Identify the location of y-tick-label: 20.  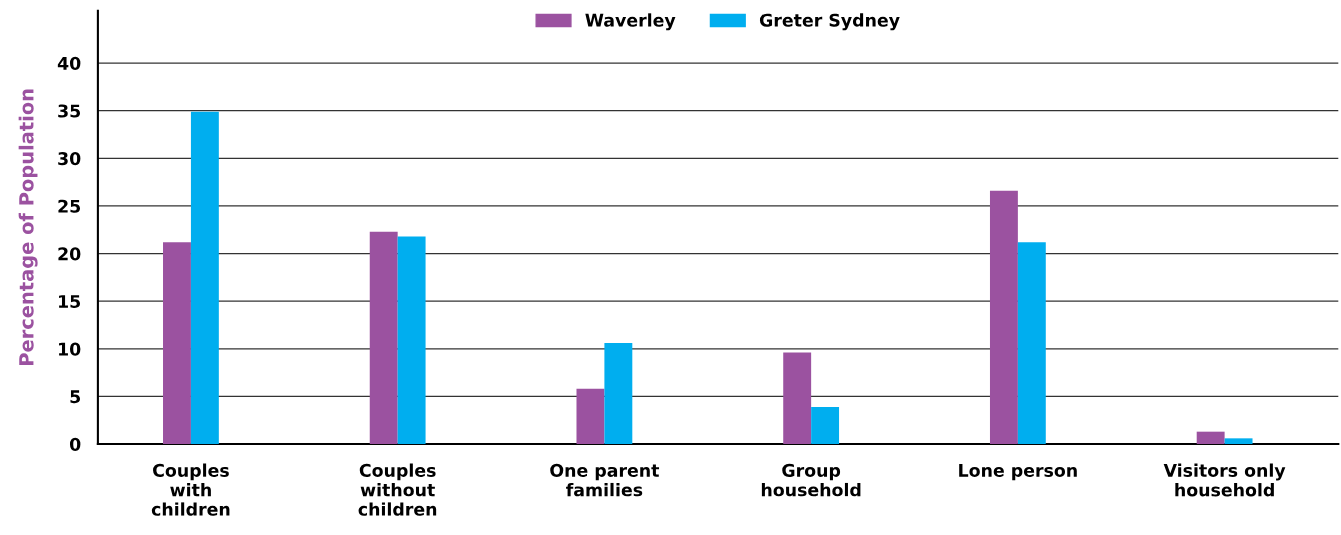
(69, 254).